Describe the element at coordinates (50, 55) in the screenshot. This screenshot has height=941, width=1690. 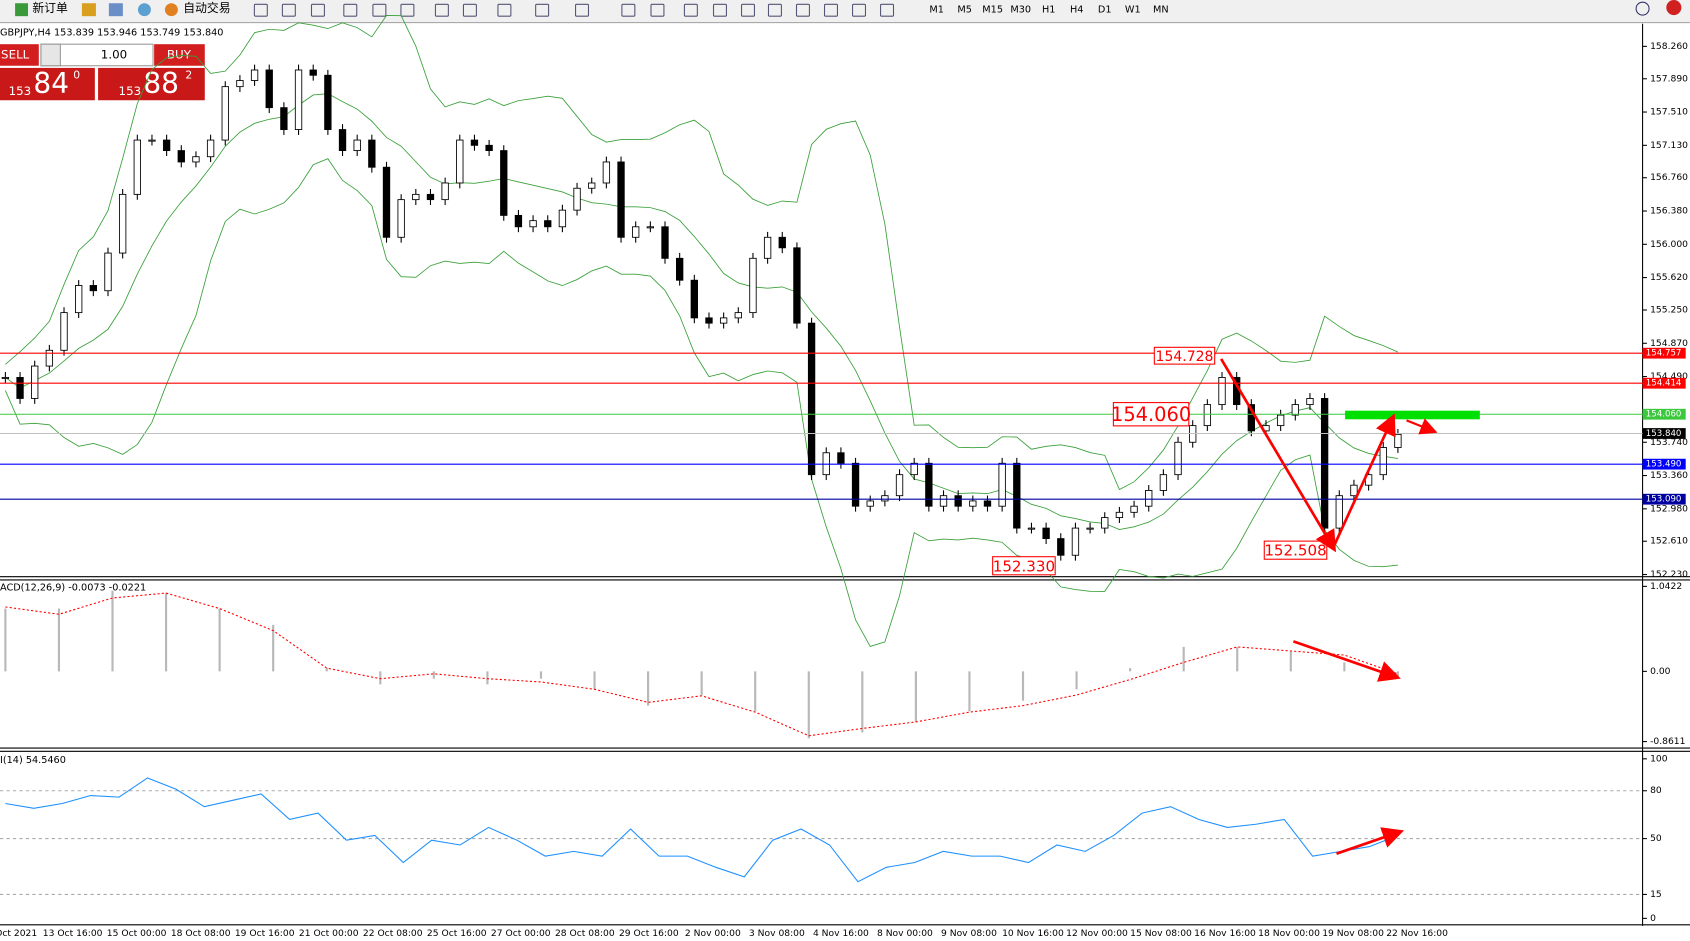
I see `lot-dropdown` at that location.